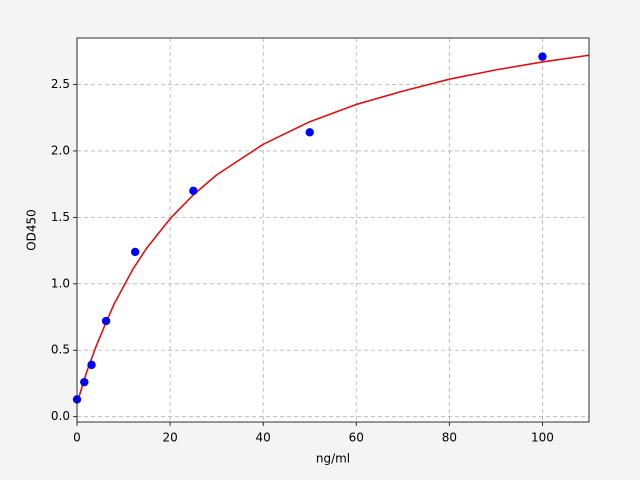  Describe the element at coordinates (77, 438) in the screenshot. I see `x-tick-label: 0` at that location.